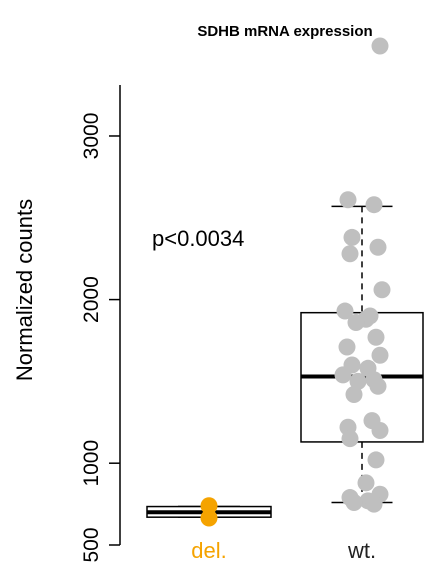  I want to click on chart-title: SDHB mRNA expression, so click(284, 31).